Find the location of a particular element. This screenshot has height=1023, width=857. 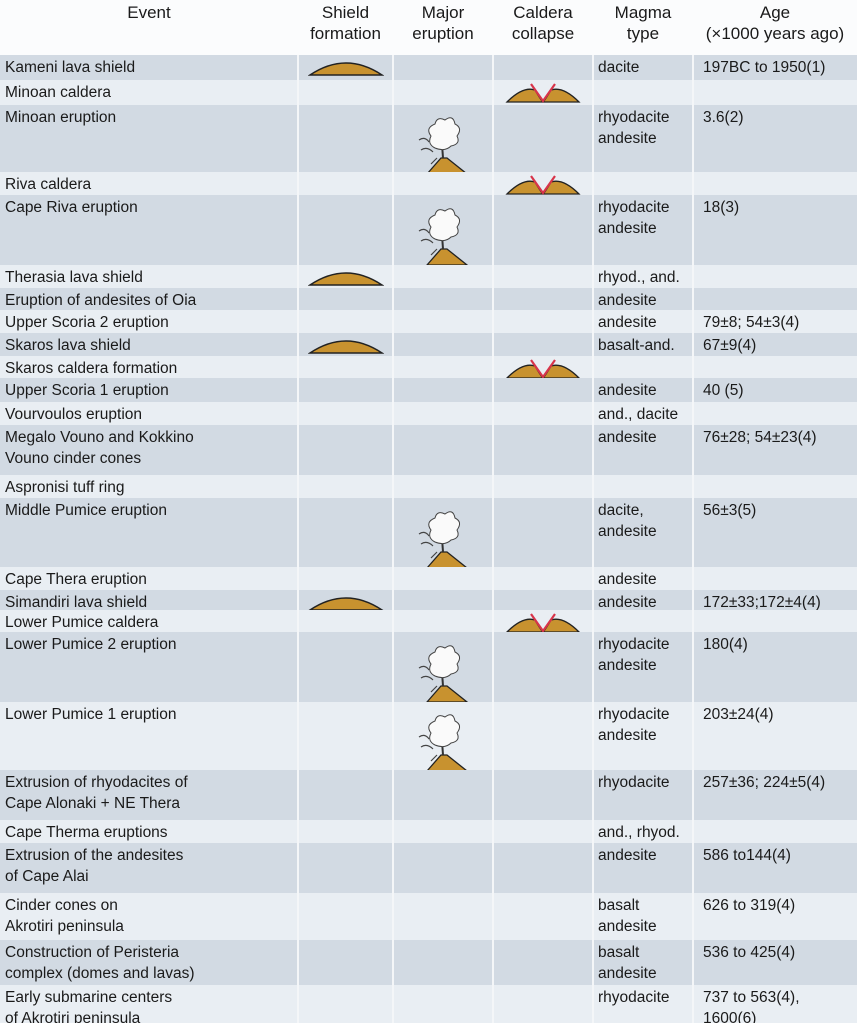

event-cell: Cape Riva eruption is located at coordinates (149, 230).